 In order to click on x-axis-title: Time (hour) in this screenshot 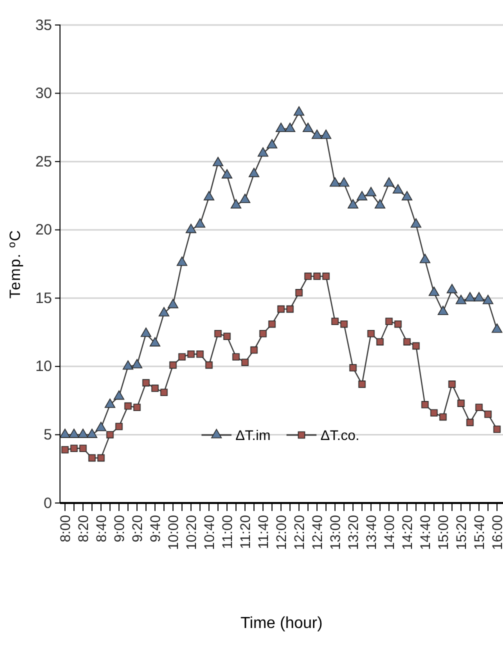, I will do `click(281, 623)`.